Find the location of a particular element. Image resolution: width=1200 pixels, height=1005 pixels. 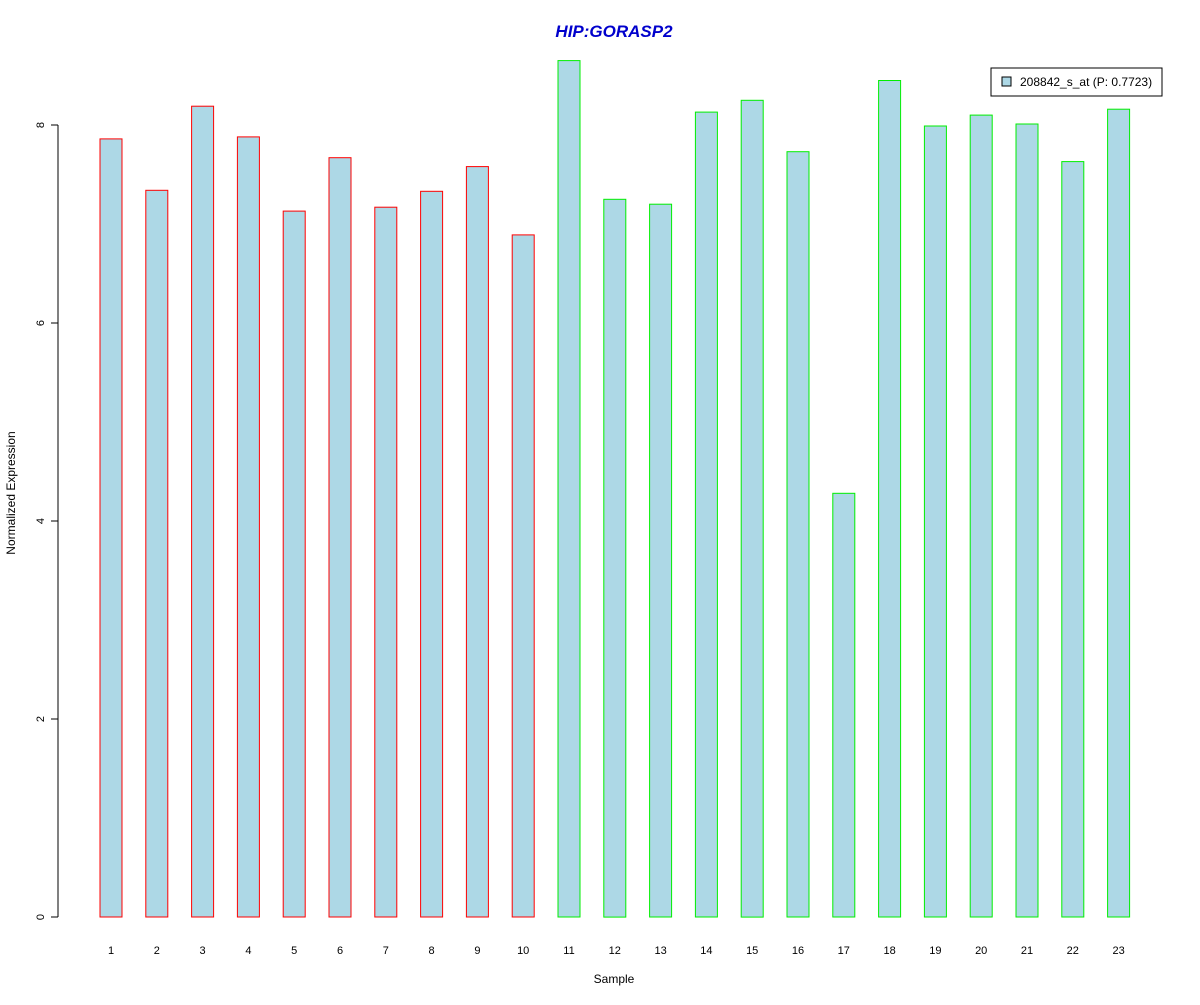

y-tick-label: 2 is located at coordinates (41, 719).